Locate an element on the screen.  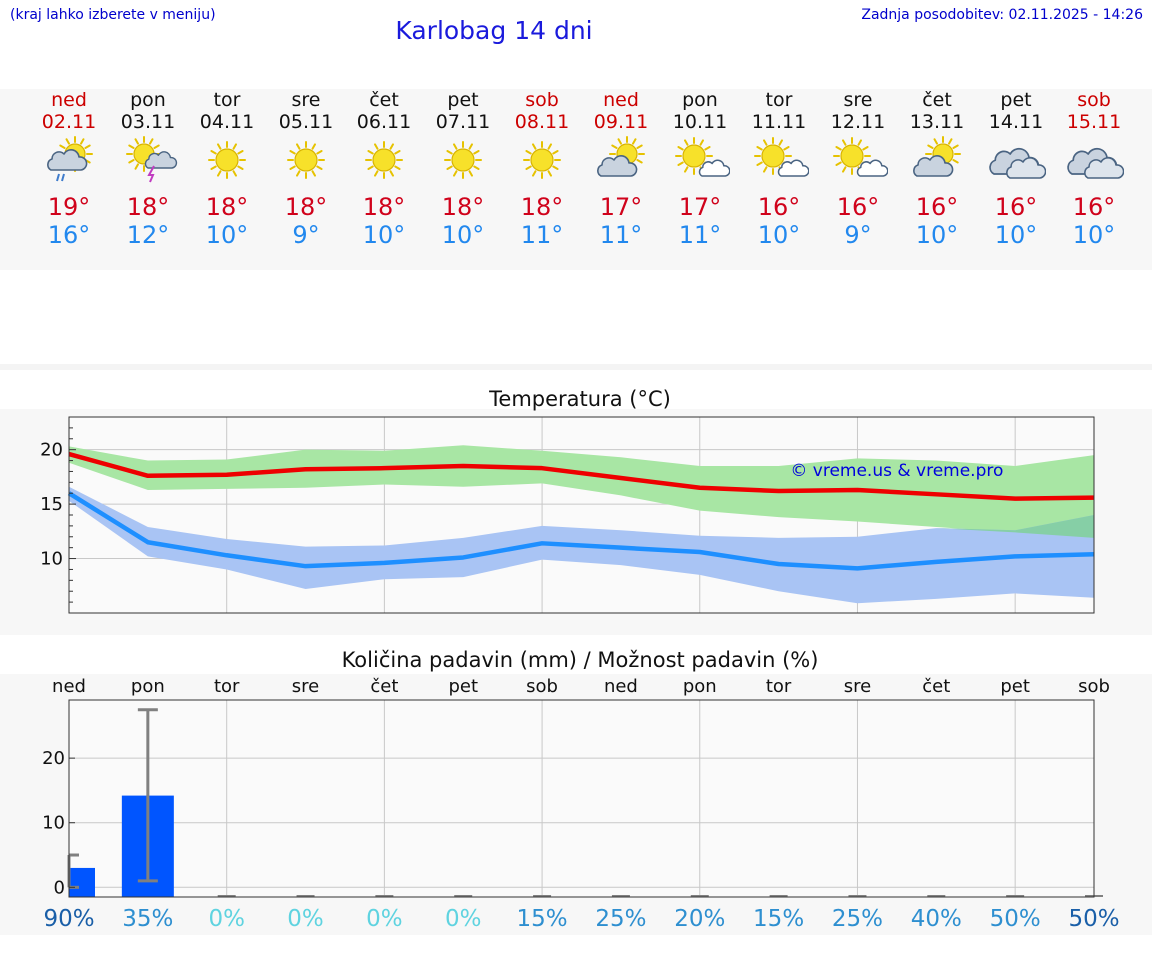
y-tick-label: 20 is located at coordinates (51, 450).